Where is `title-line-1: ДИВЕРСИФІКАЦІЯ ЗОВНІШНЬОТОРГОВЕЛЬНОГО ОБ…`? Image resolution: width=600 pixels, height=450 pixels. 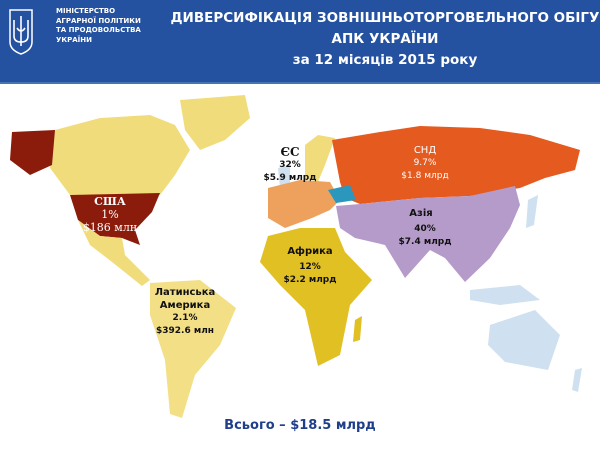 title-line-1: ДИВЕРСИФІКАЦІЯ ЗОВНІШНЬОТОРГОВЕЛЬНОГО ОБ… is located at coordinates (385, 18).